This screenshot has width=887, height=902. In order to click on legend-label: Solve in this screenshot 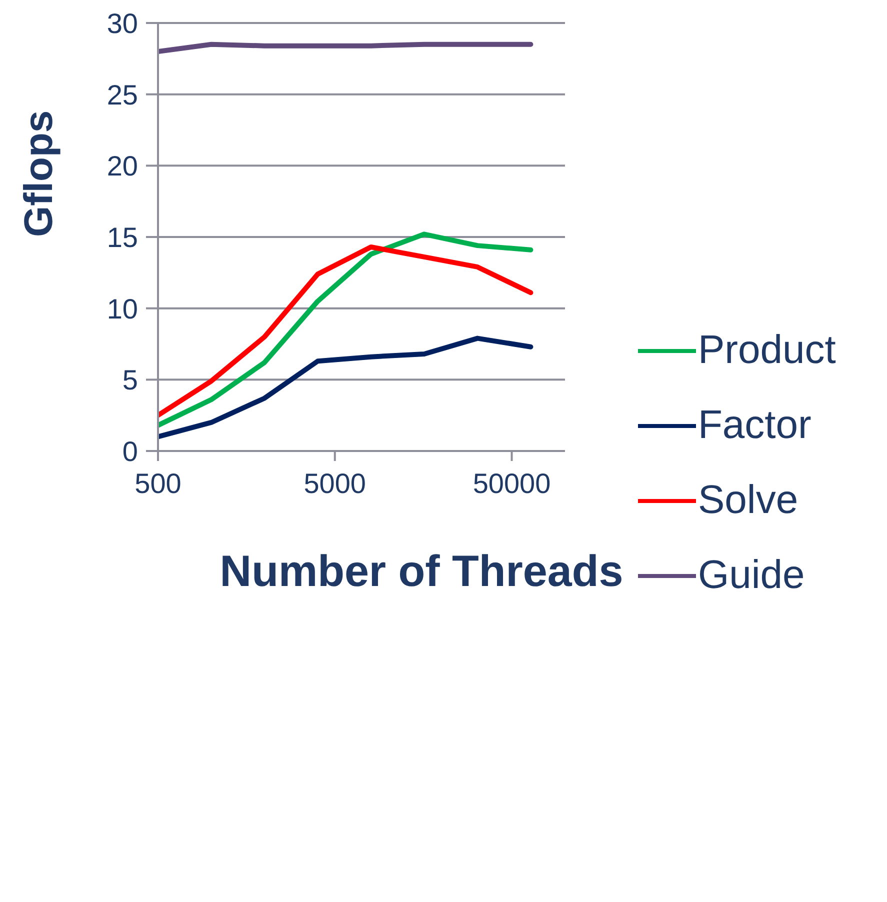, I will do `click(748, 500)`.